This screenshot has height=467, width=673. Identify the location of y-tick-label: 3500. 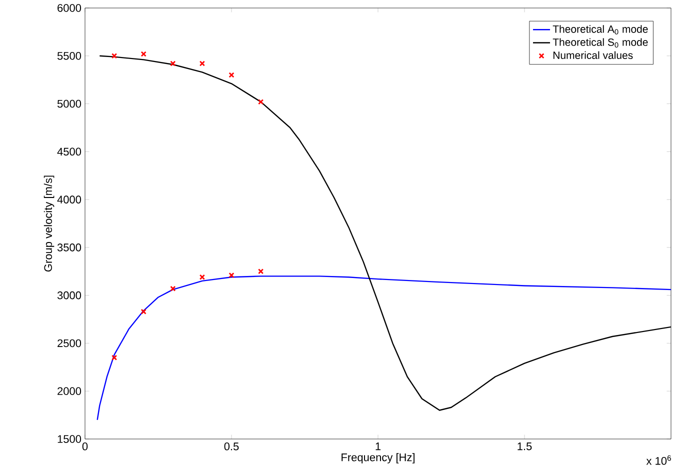
(69, 248).